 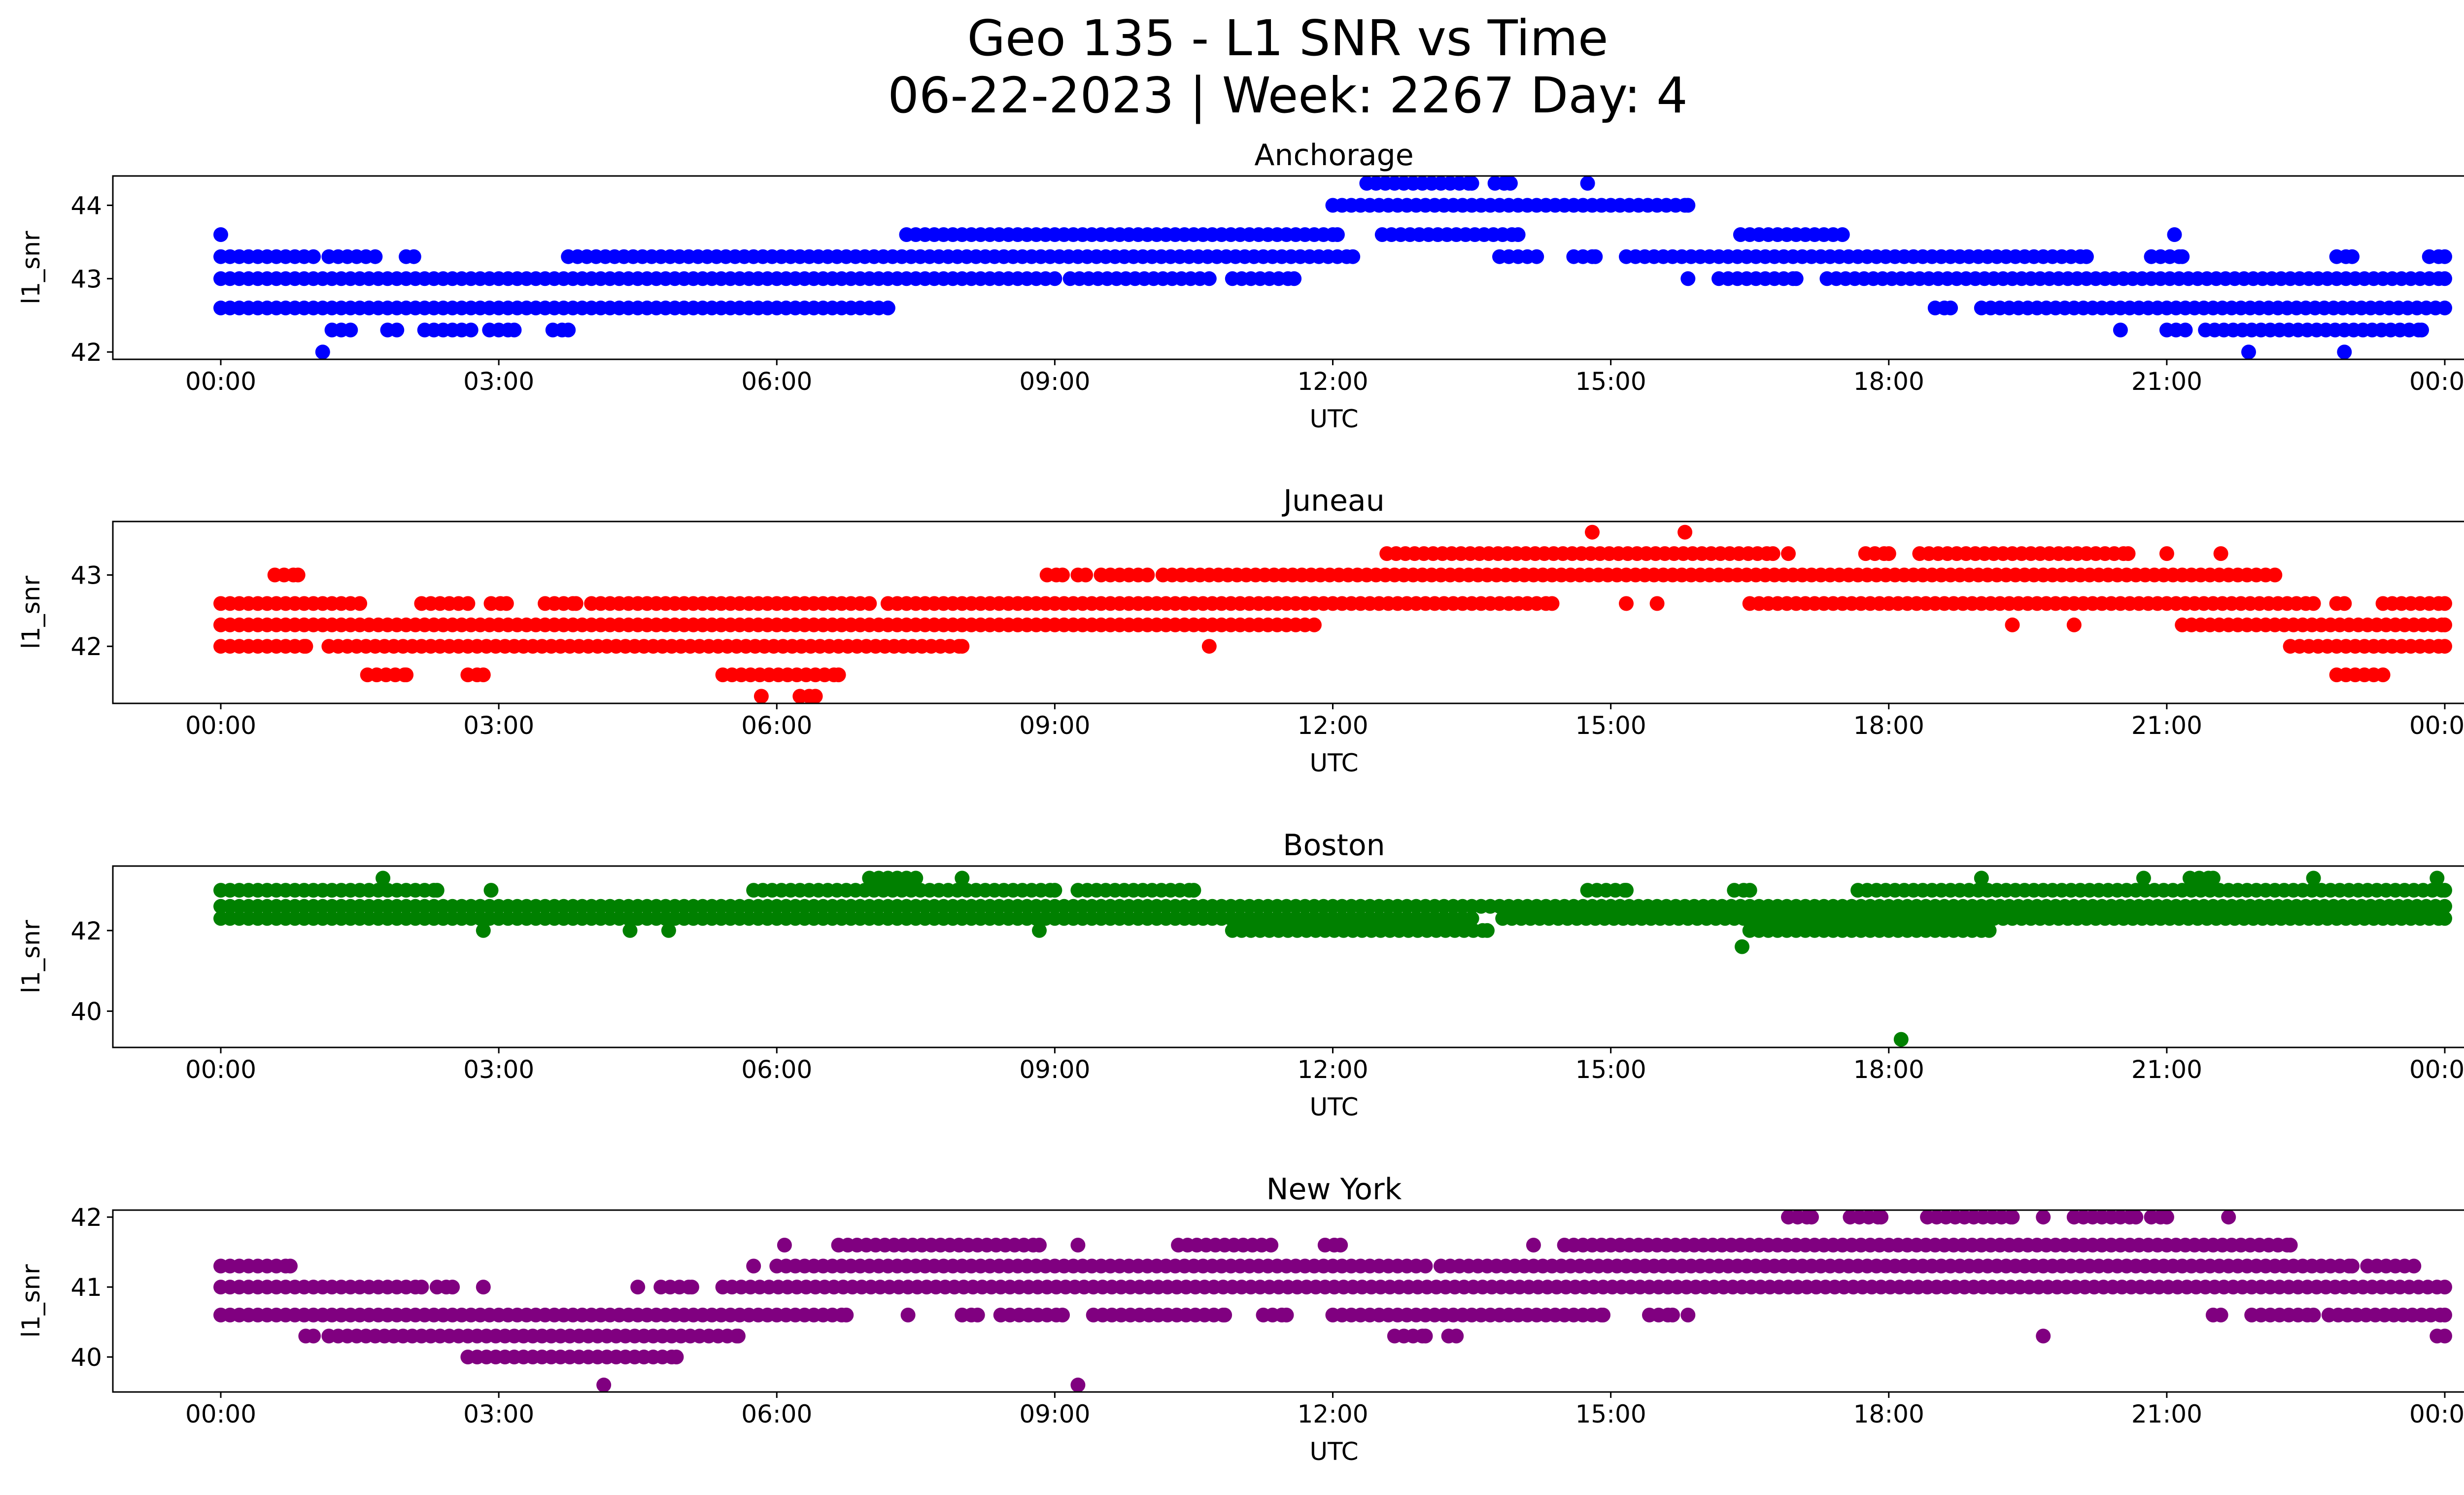 I want to click on juneau-y-axis-label: l1_snr, so click(x=31, y=612).